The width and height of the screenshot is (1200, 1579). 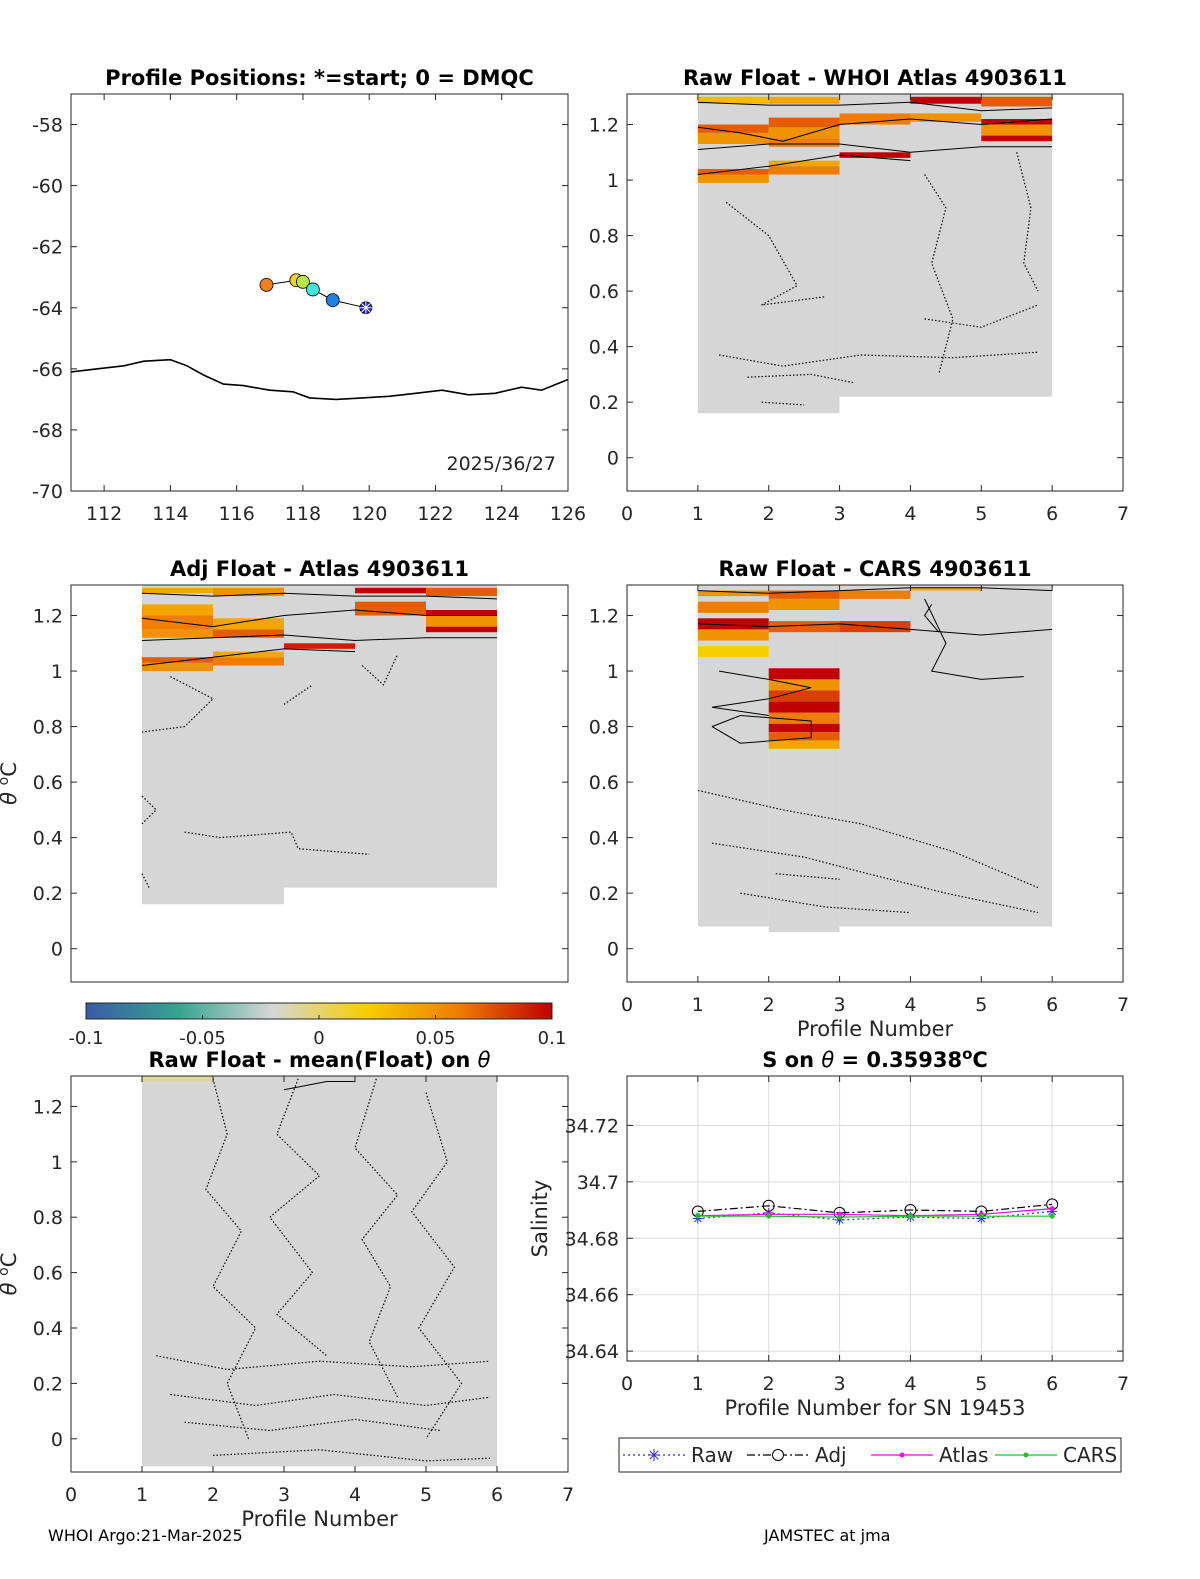 What do you see at coordinates (875, 1208) in the screenshot?
I see `series-adj-line` at bounding box center [875, 1208].